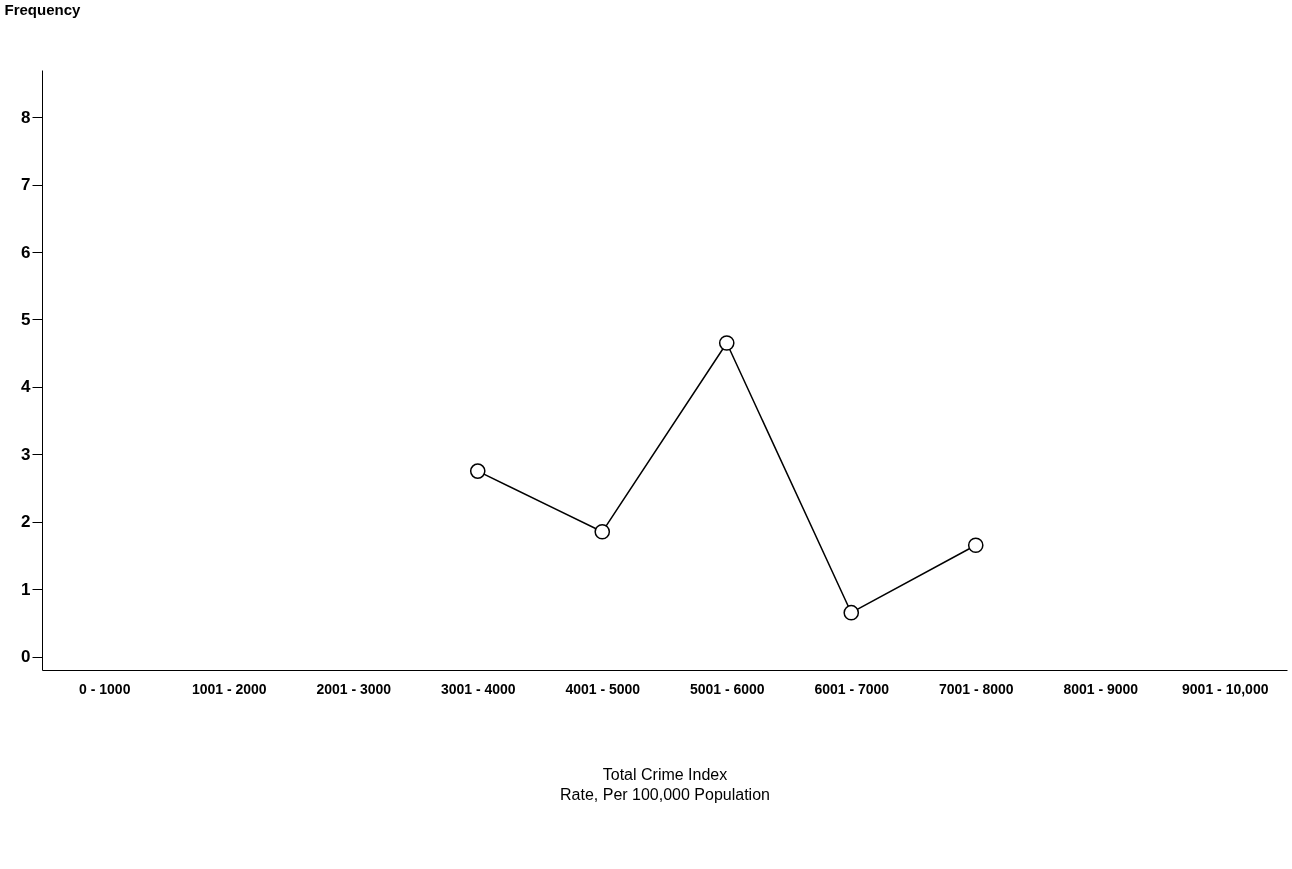 The width and height of the screenshot is (1292, 869). I want to click on x-tick-label: 0 - 1000, so click(105, 688).